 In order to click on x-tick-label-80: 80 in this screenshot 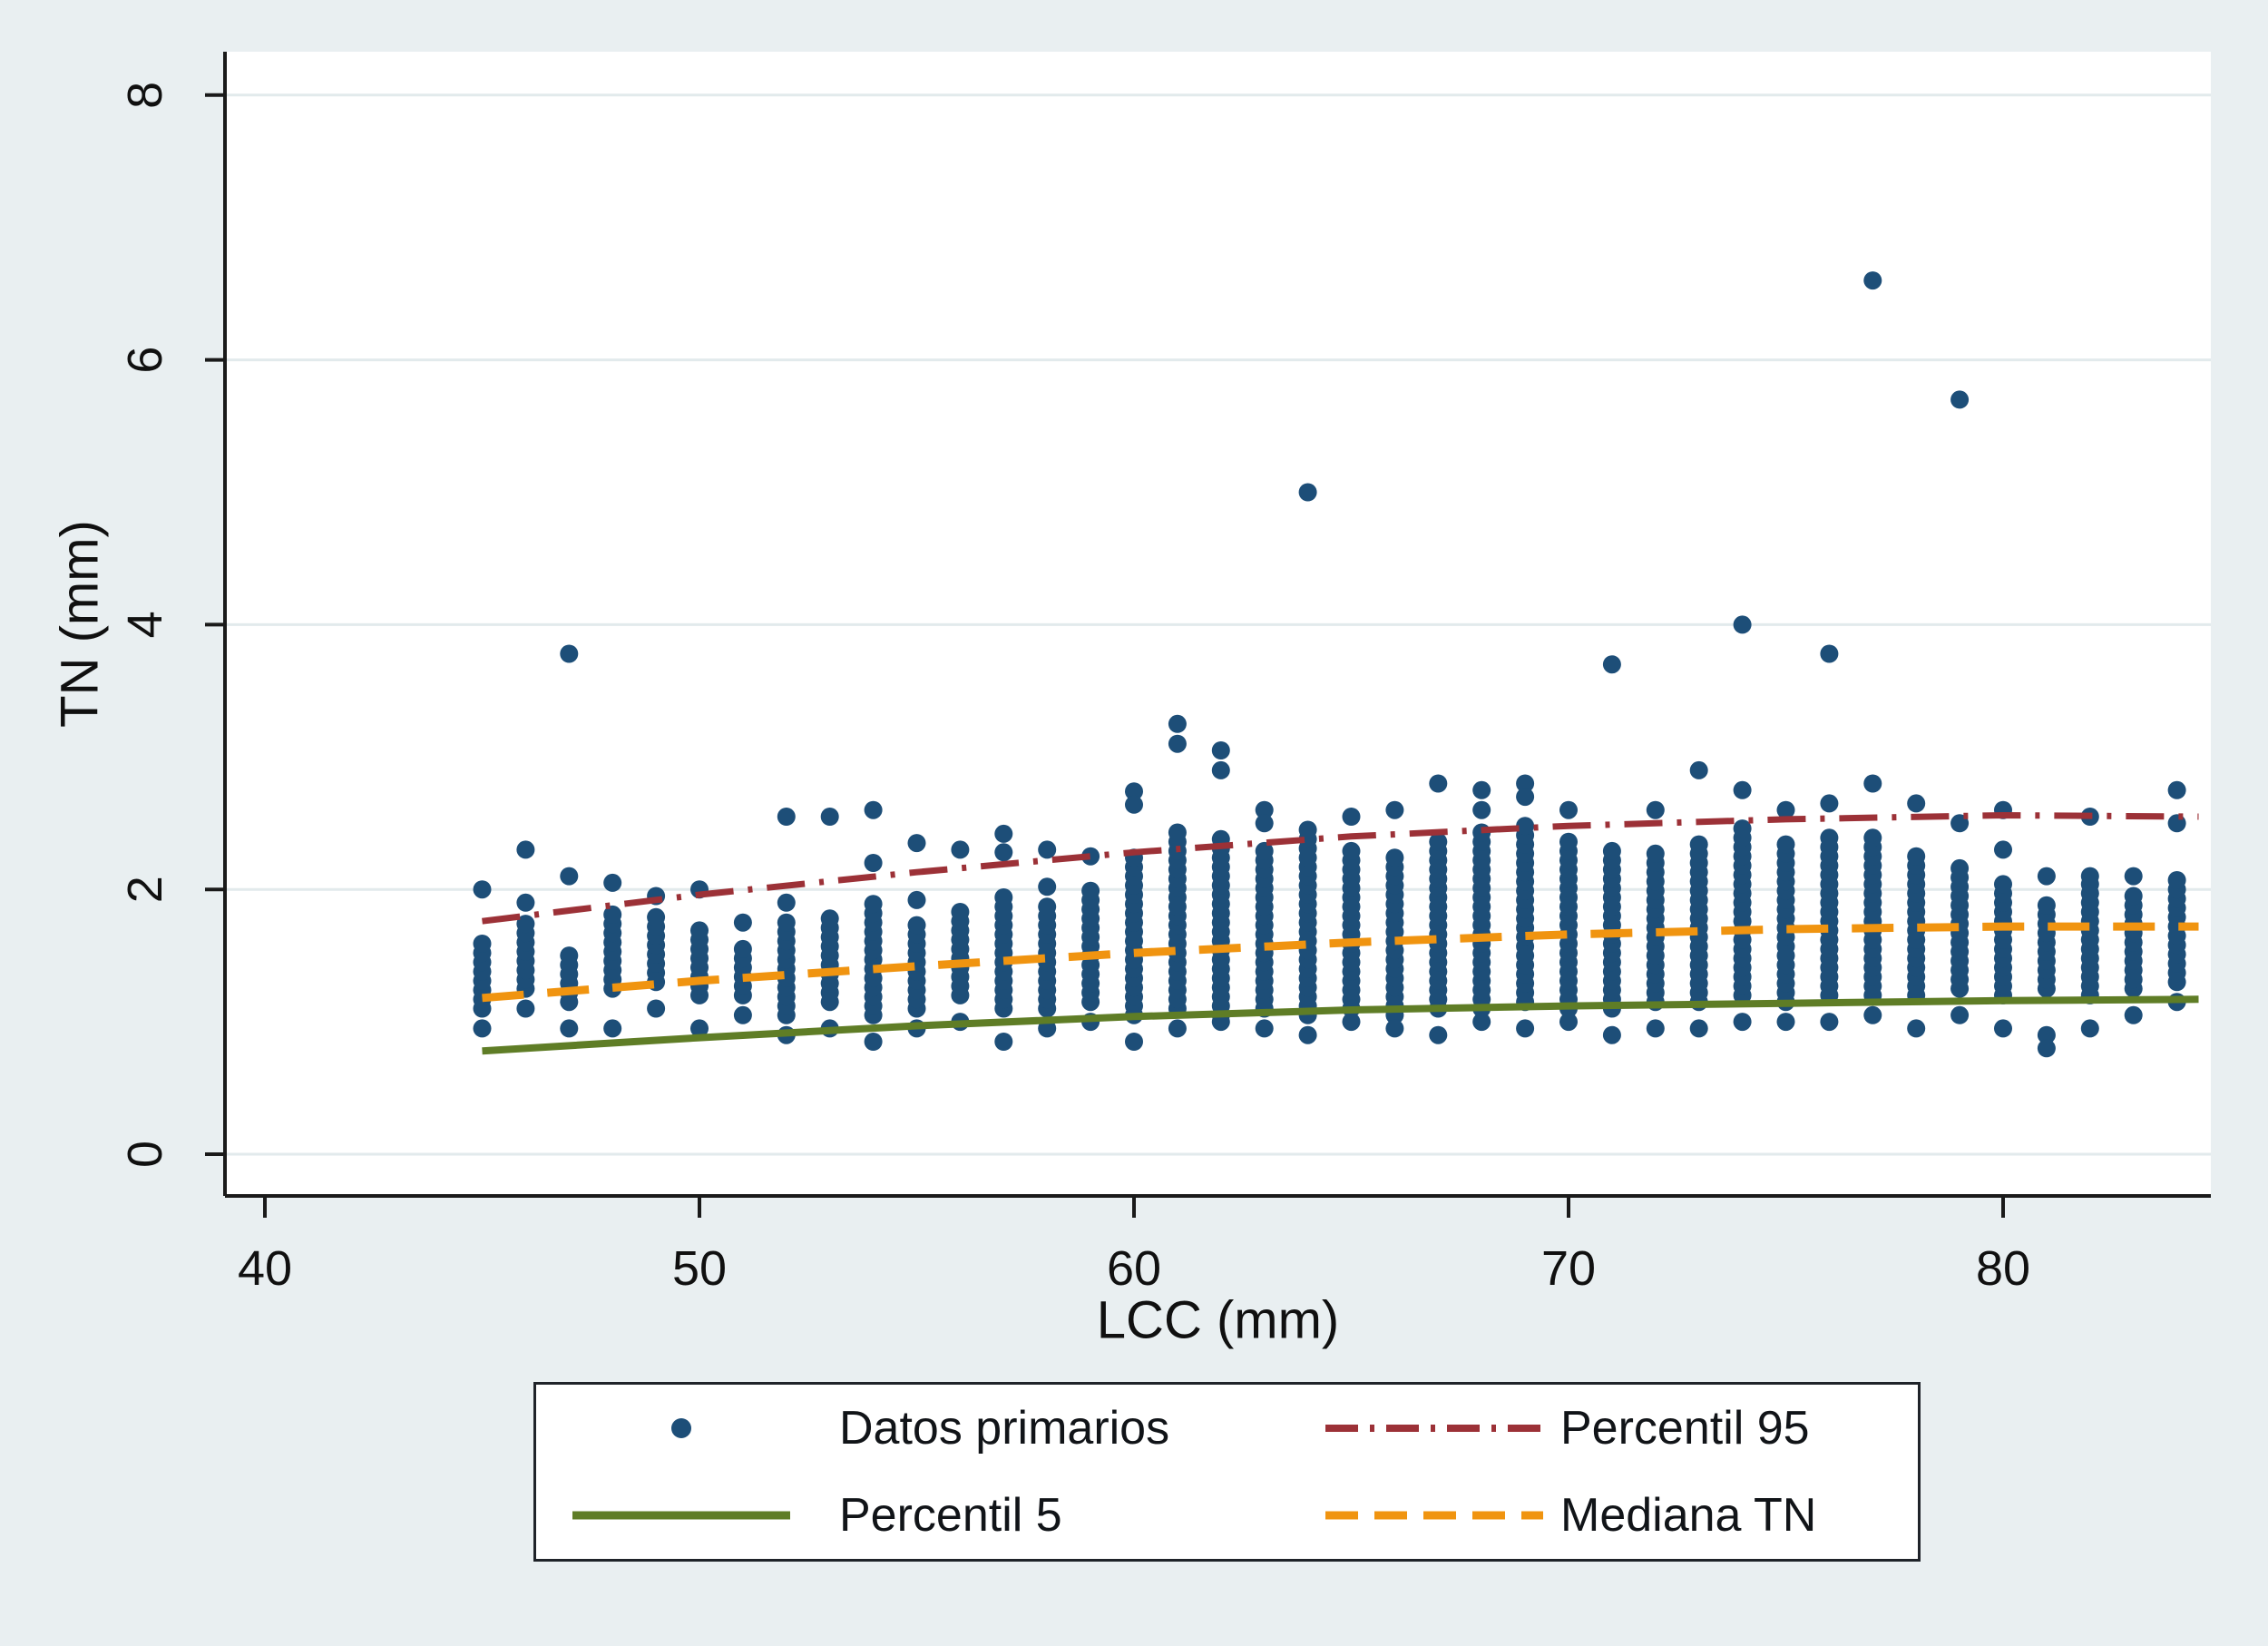, I will do `click(2003, 1268)`.